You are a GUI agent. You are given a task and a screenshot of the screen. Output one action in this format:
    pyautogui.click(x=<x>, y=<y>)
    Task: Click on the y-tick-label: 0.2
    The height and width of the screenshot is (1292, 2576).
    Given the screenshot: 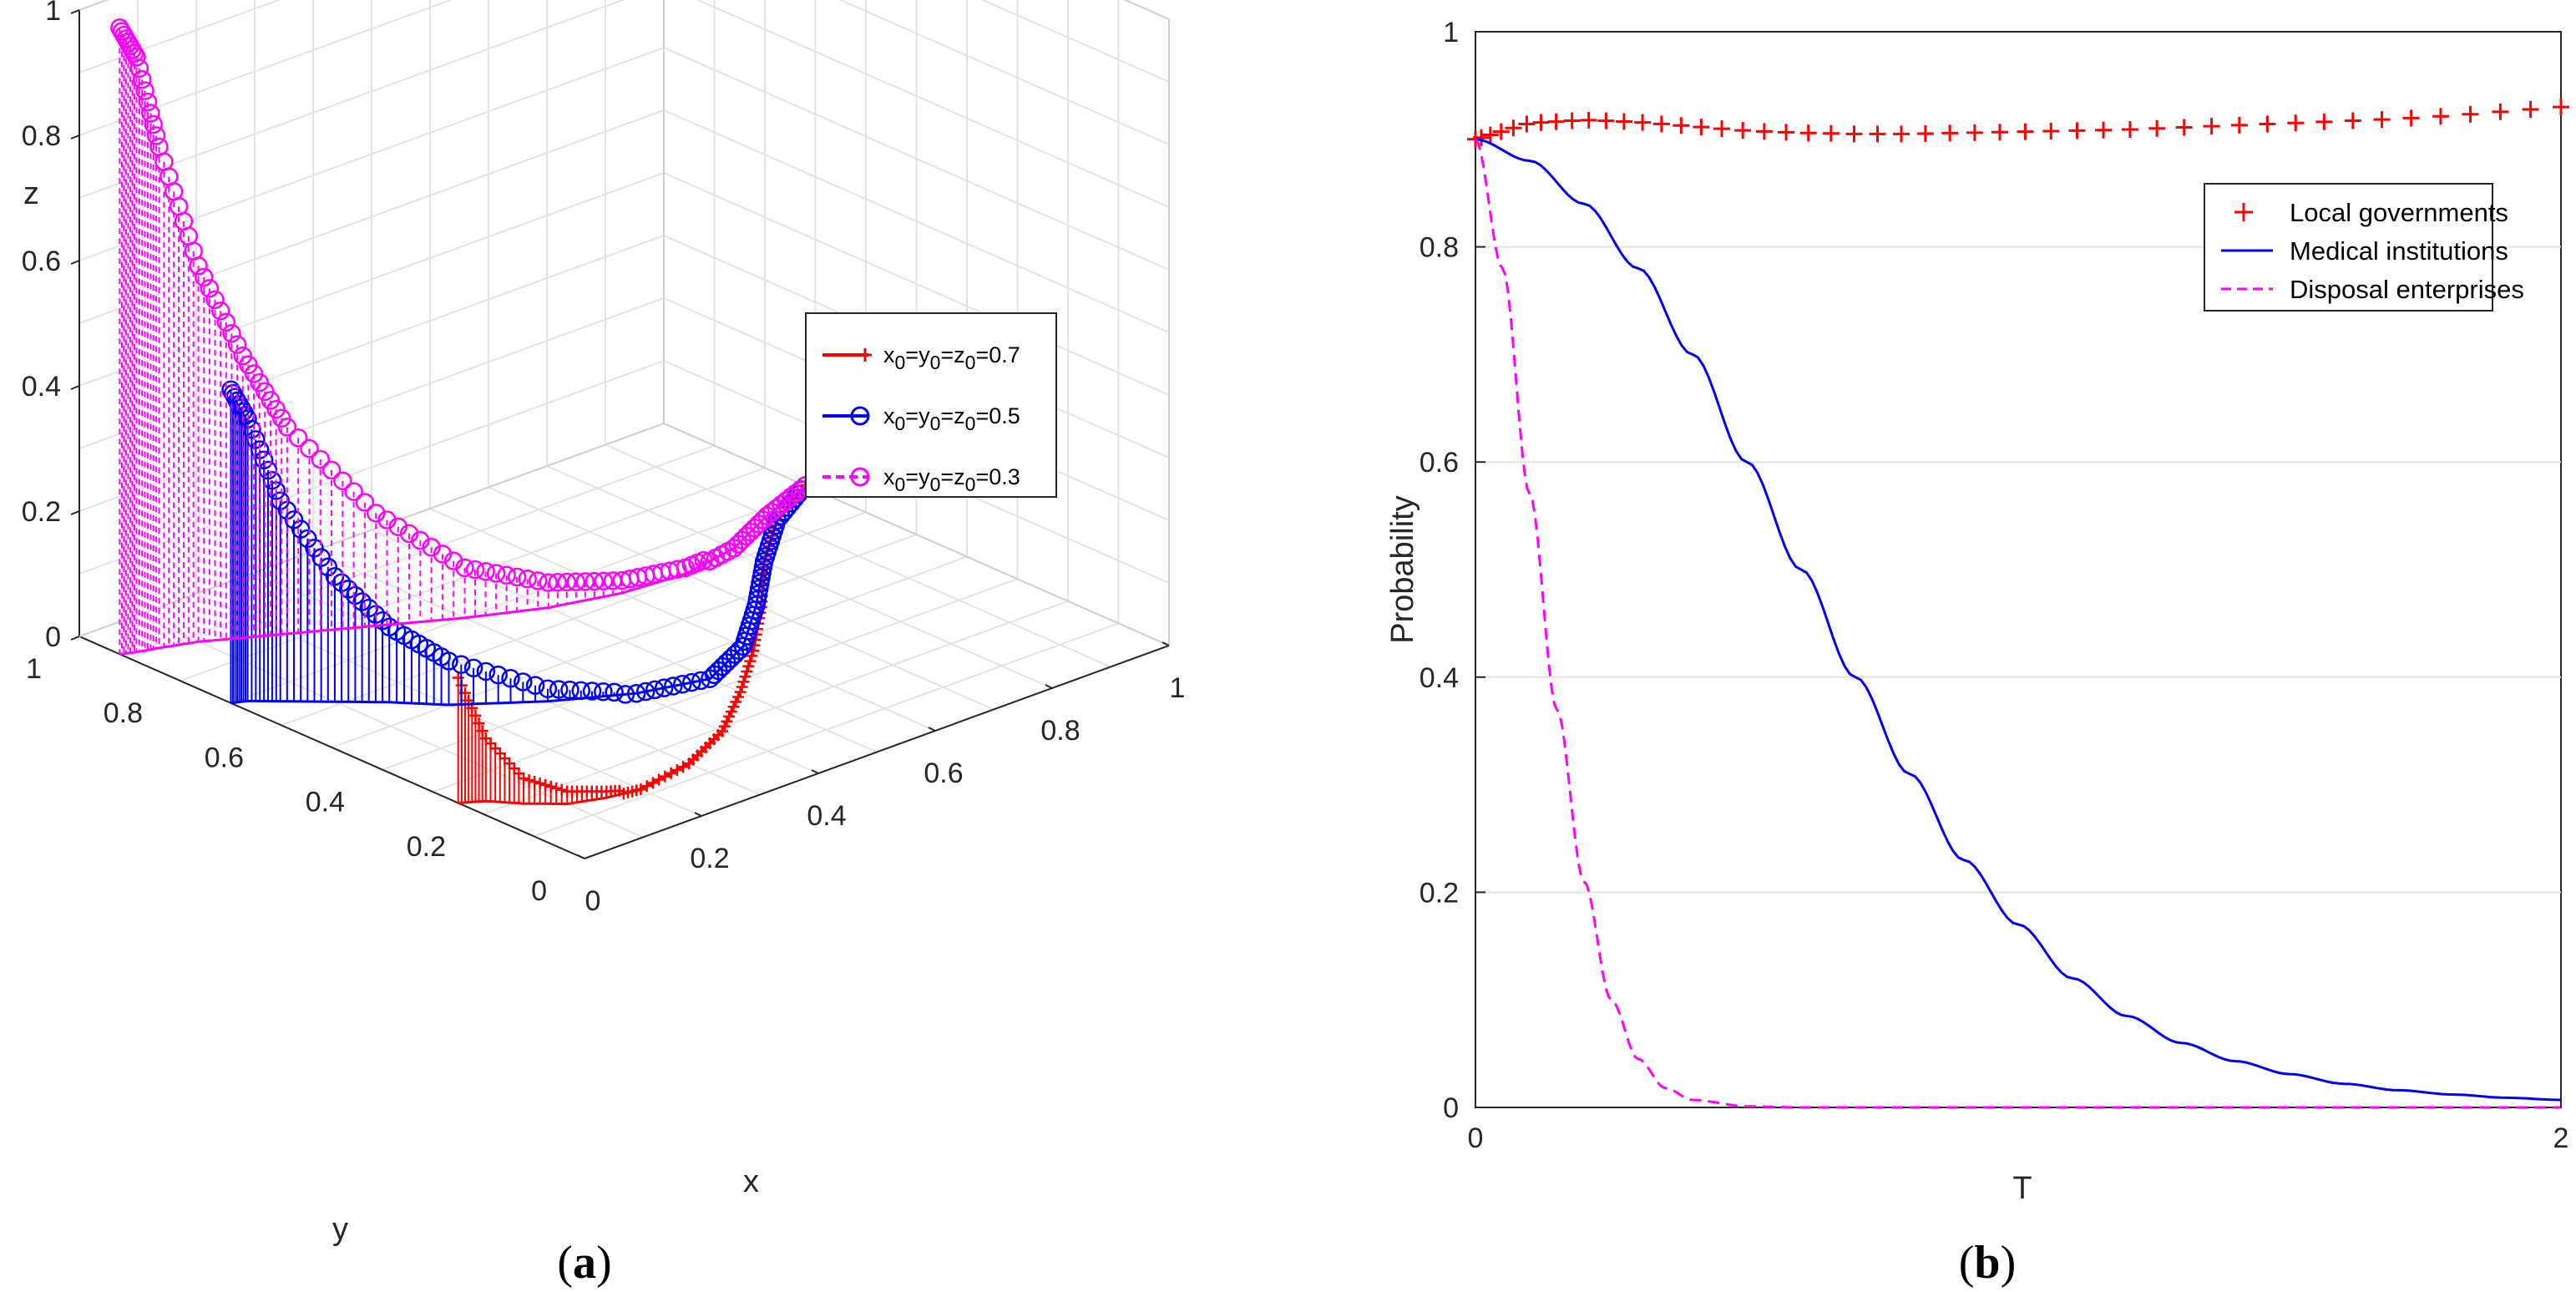 What is the action you would take?
    pyautogui.click(x=427, y=847)
    